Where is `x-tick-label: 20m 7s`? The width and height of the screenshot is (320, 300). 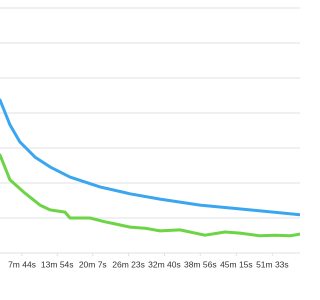 x-tick-label: 20m 7s is located at coordinates (93, 264).